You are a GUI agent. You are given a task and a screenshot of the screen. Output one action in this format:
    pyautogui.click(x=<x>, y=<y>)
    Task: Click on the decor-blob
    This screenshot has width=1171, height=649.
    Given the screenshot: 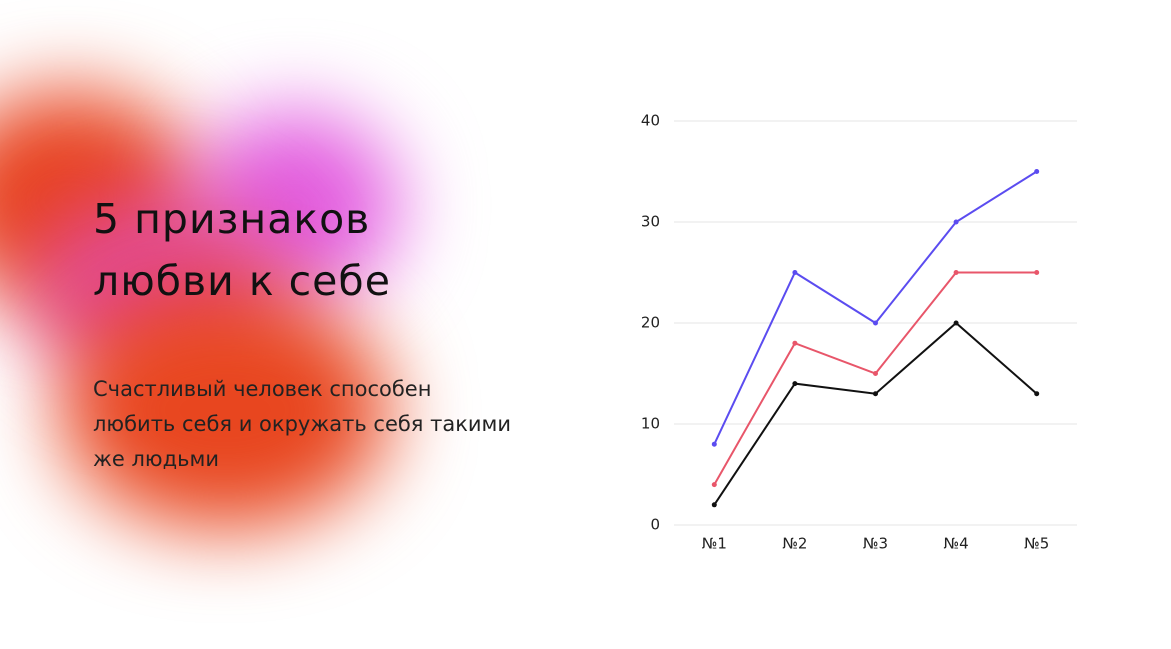 What is the action you would take?
    pyautogui.click(x=225, y=410)
    